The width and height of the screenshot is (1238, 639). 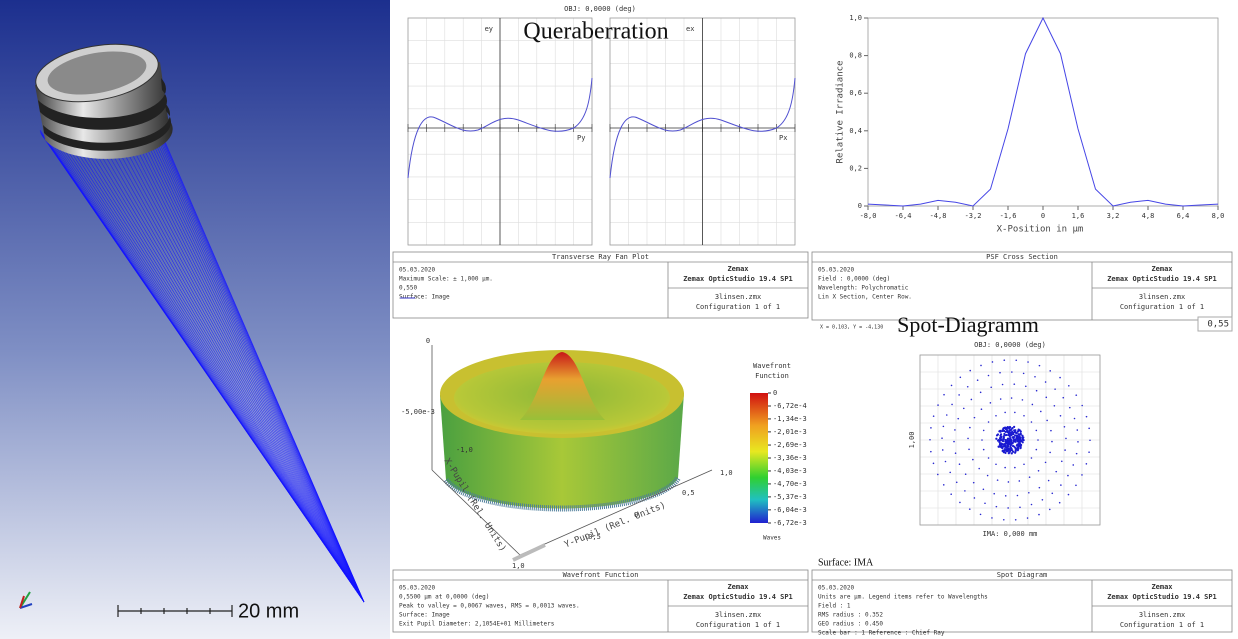 I want to click on x-tick-label: 1,6, so click(x=1078, y=216).